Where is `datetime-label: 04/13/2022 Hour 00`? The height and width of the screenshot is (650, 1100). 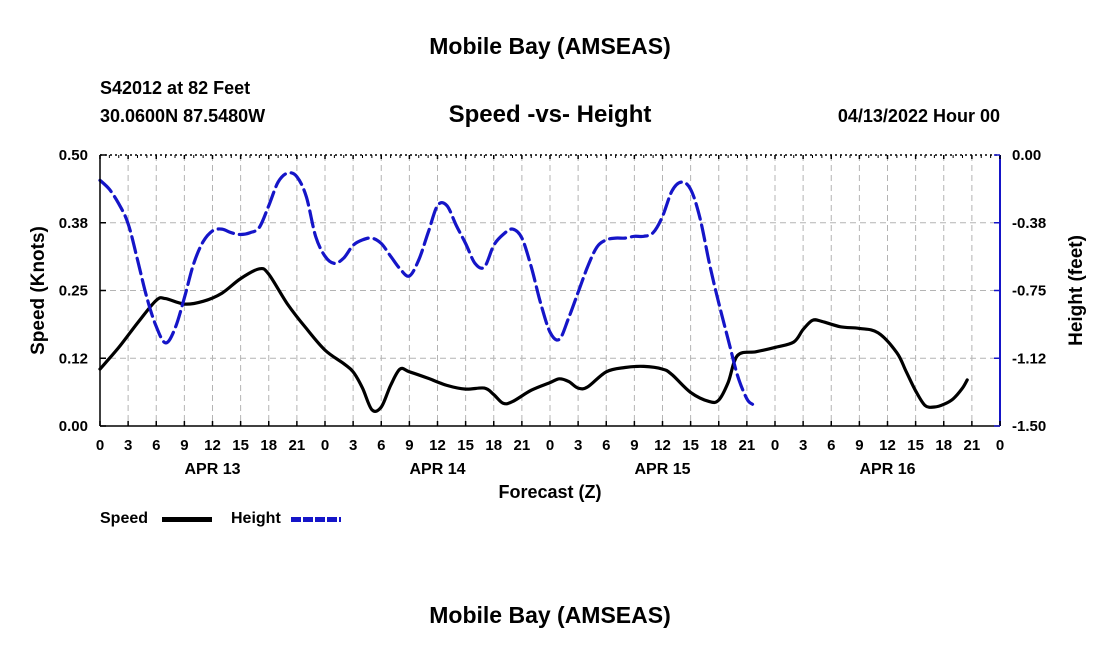
datetime-label: 04/13/2022 Hour 00 is located at coordinates (918, 116).